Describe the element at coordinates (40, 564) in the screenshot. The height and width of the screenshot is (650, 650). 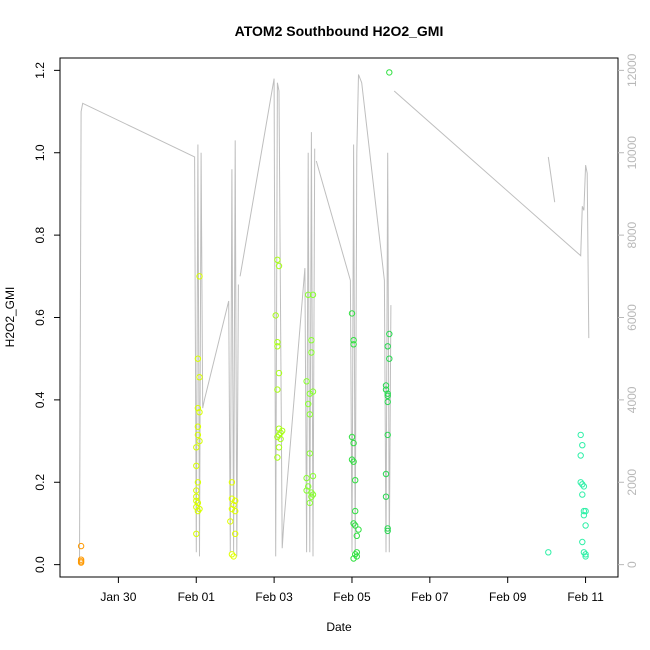
I see `y-tick-label: 0.0` at that location.